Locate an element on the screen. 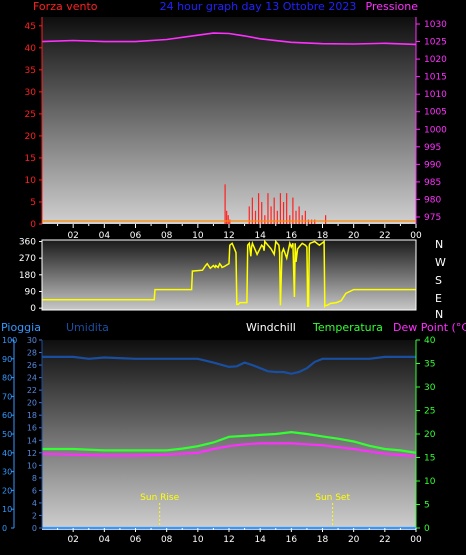  pressure-tick-label-985: 985 is located at coordinates (432, 183).